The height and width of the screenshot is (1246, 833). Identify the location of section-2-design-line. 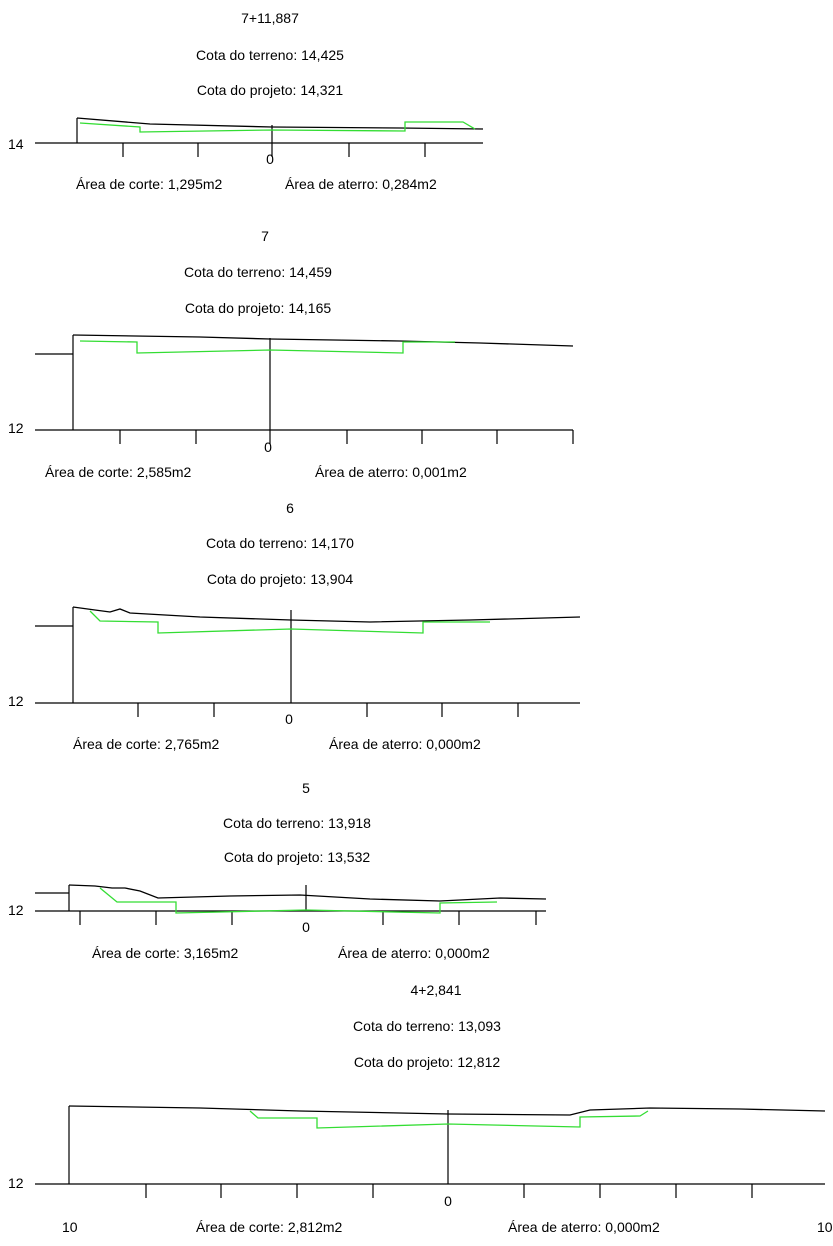
(267, 347).